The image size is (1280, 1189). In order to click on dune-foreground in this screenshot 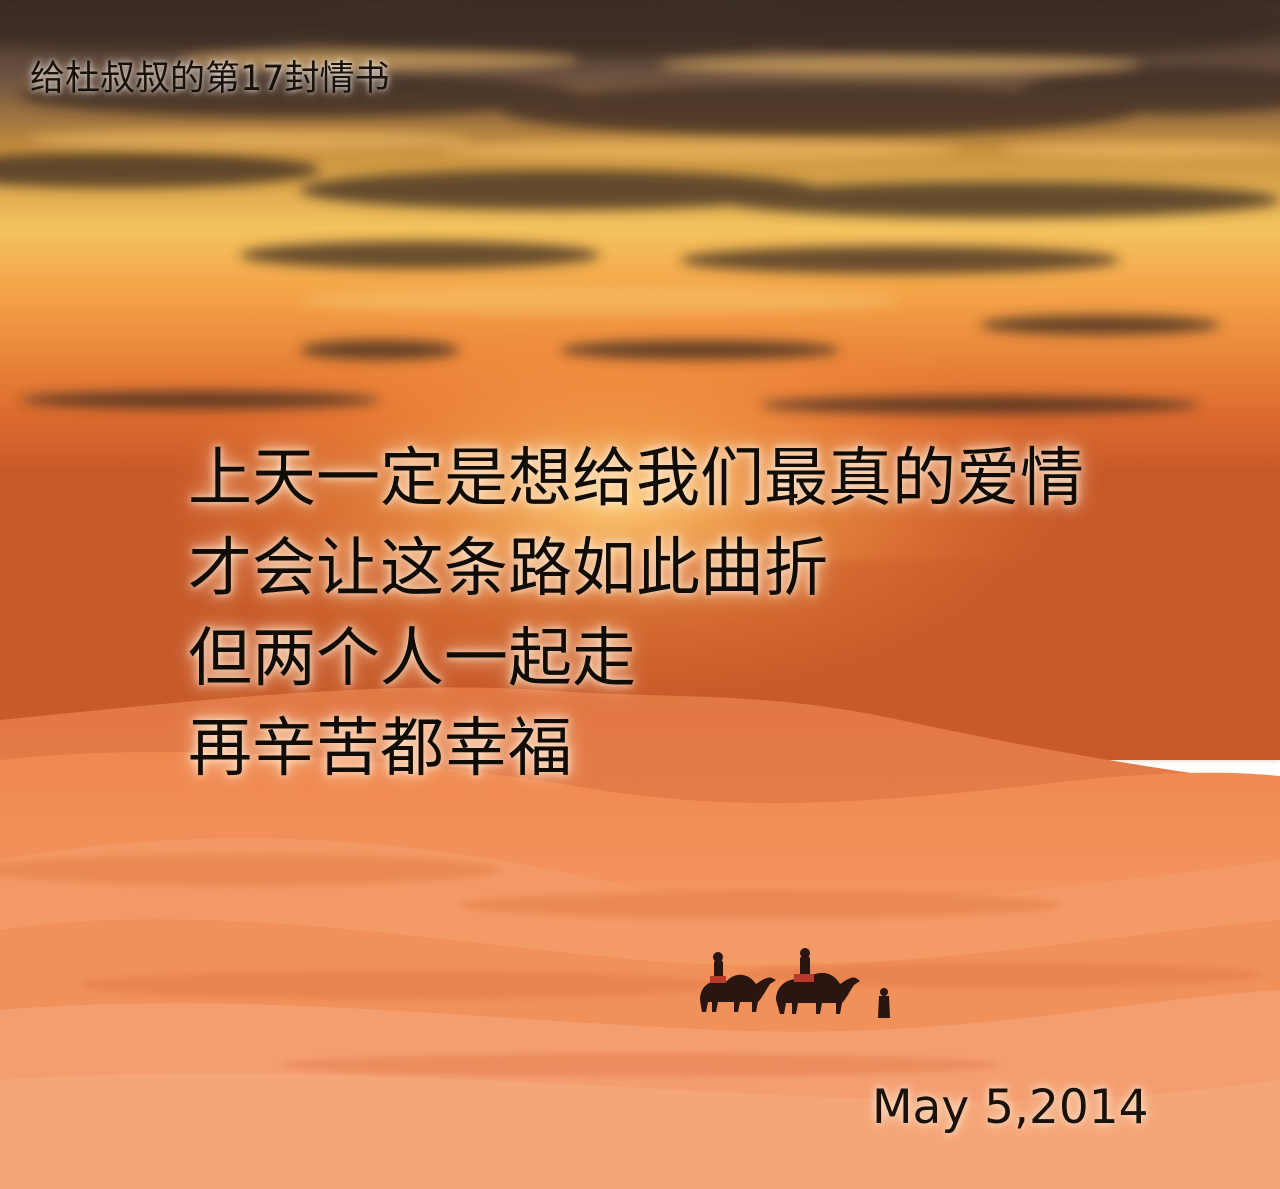, I will do `click(640, 1131)`.